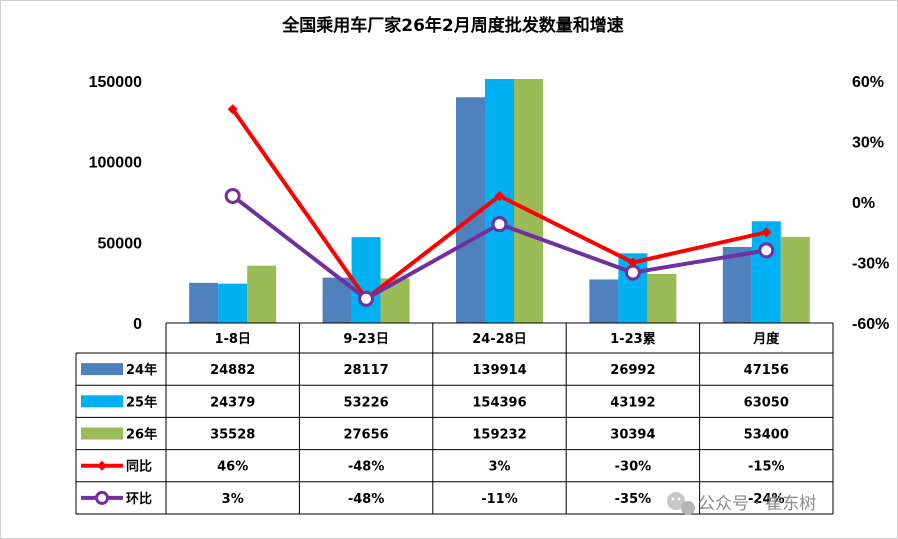  Describe the element at coordinates (766, 272) in the screenshot. I see `bar-25年-月度` at that location.